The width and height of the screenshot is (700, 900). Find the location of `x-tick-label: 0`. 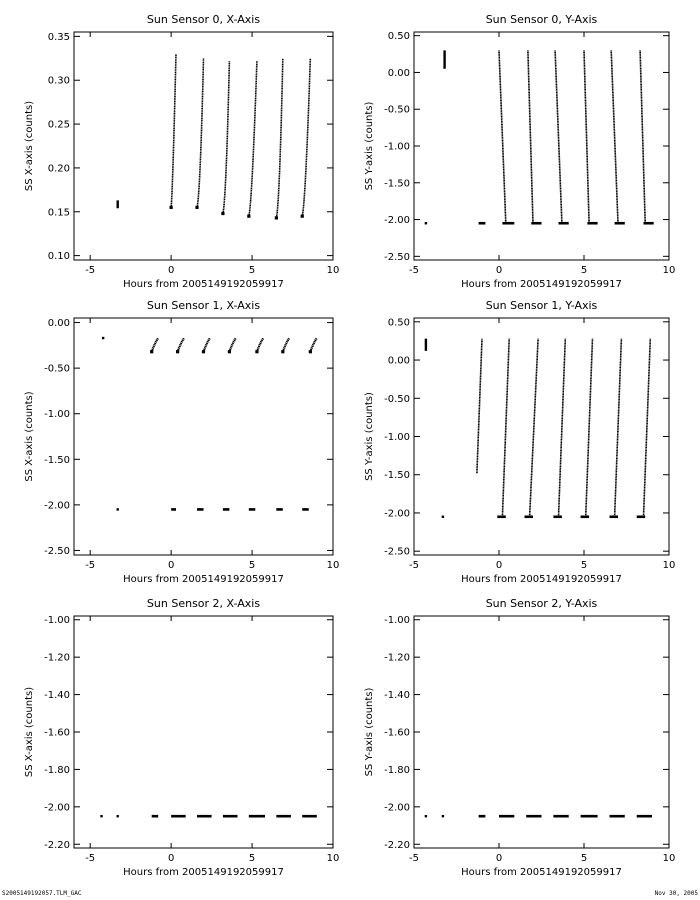

x-tick-label: 0 is located at coordinates (171, 565).